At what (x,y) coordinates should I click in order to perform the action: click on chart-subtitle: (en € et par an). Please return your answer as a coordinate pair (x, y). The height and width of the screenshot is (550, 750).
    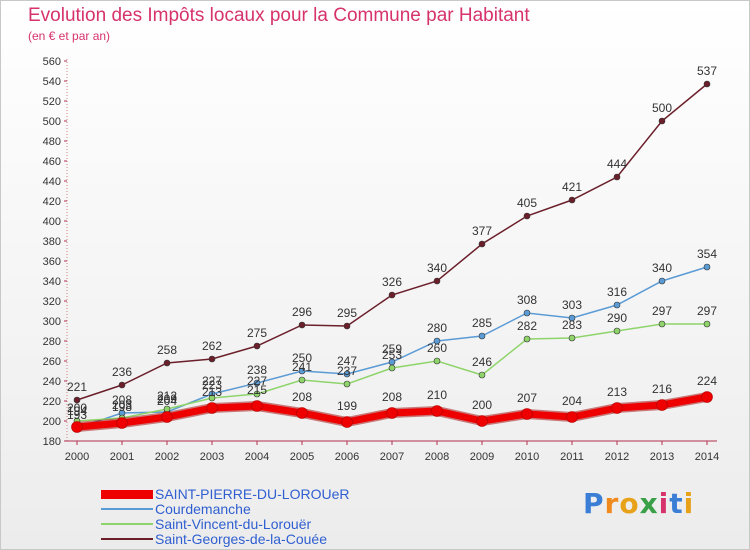
    Looking at the image, I should click on (69, 36).